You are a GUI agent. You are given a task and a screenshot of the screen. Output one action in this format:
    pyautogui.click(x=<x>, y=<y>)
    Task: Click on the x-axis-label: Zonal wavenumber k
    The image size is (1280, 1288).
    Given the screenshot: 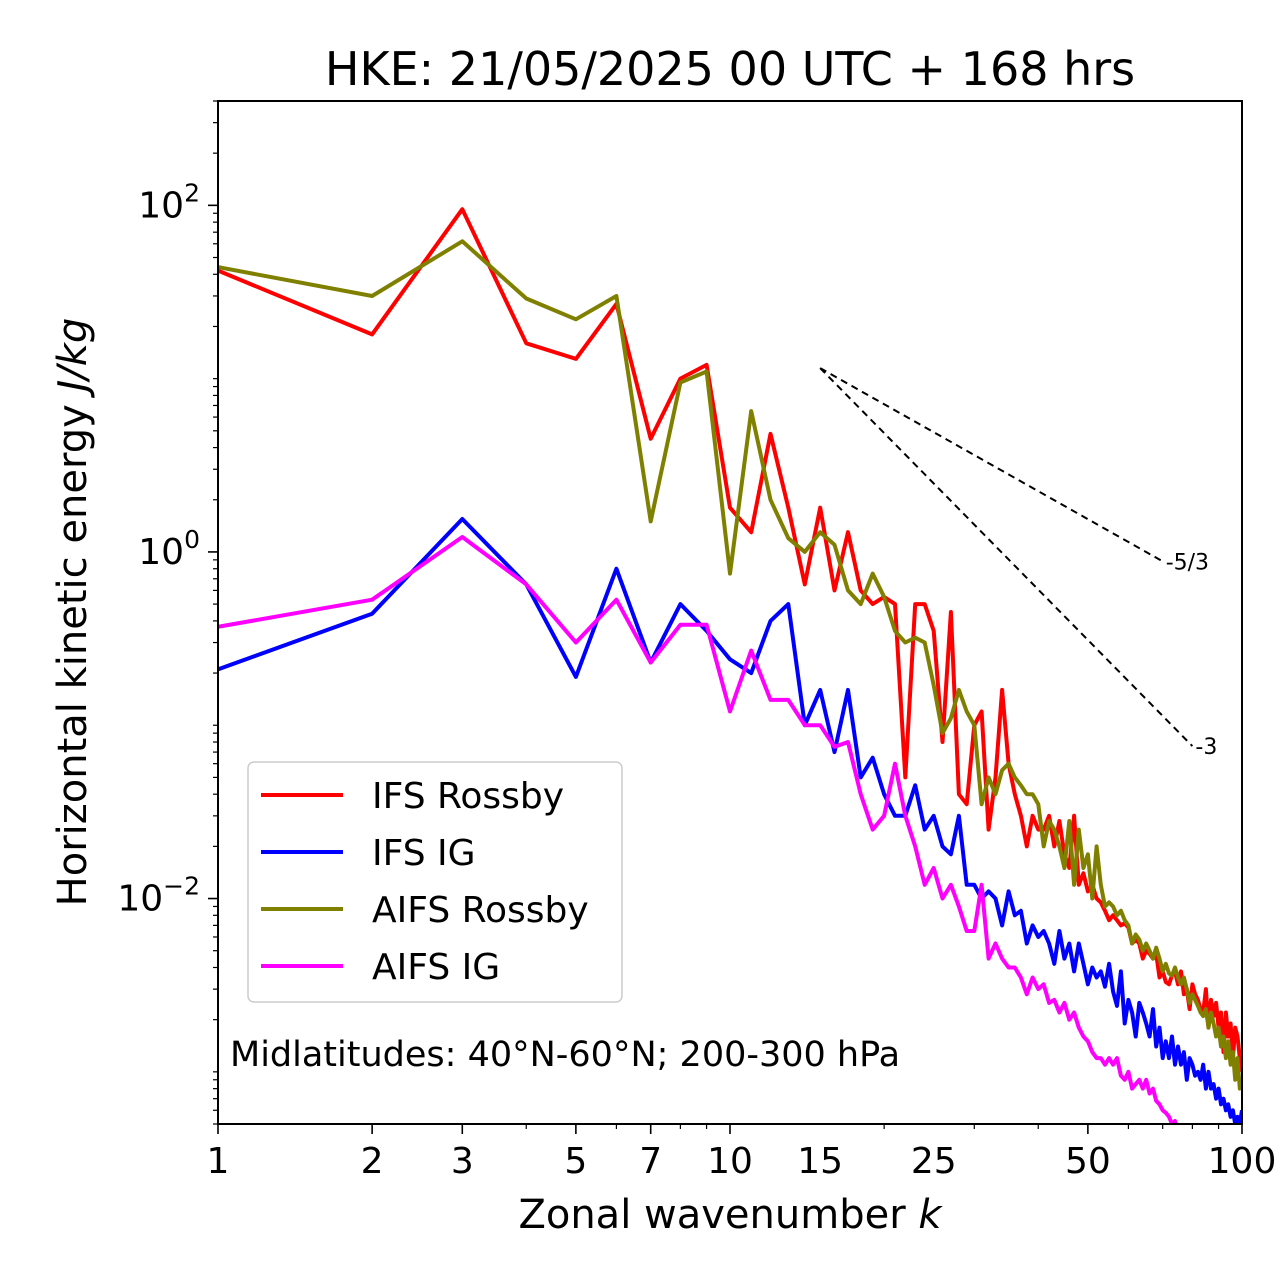 What is the action you would take?
    pyautogui.click(x=730, y=1215)
    